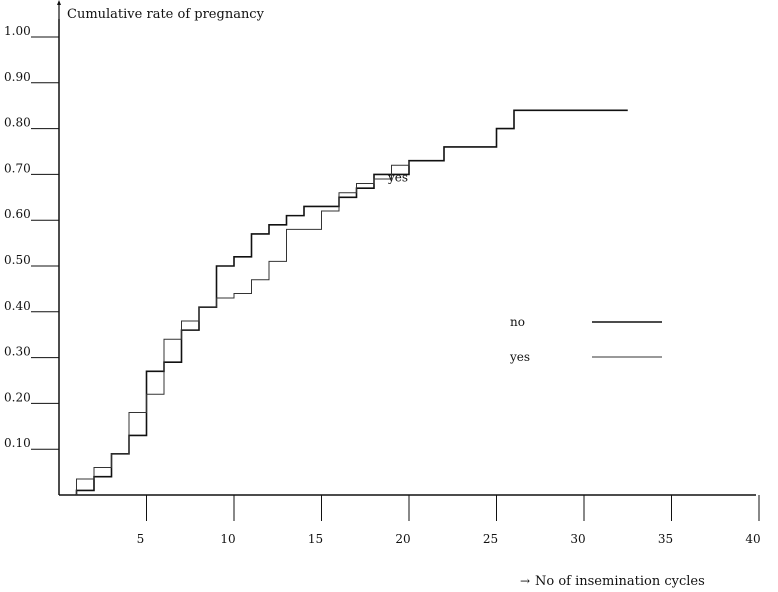 The height and width of the screenshot is (592, 778). What do you see at coordinates (31, 237) in the screenshot?
I see `y-ticks: 0.10 0.20 0.30 0.40 0.50 0.60 0.70 0.80 0.90 1.00` at bounding box center [31, 237].